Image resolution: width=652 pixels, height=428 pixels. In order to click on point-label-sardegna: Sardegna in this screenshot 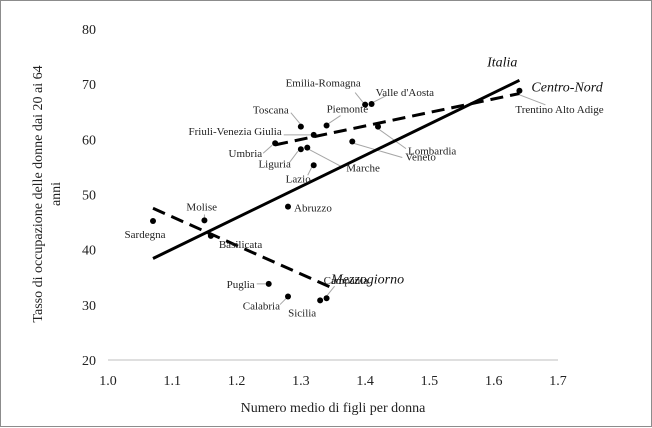, I will do `click(145, 235)`.